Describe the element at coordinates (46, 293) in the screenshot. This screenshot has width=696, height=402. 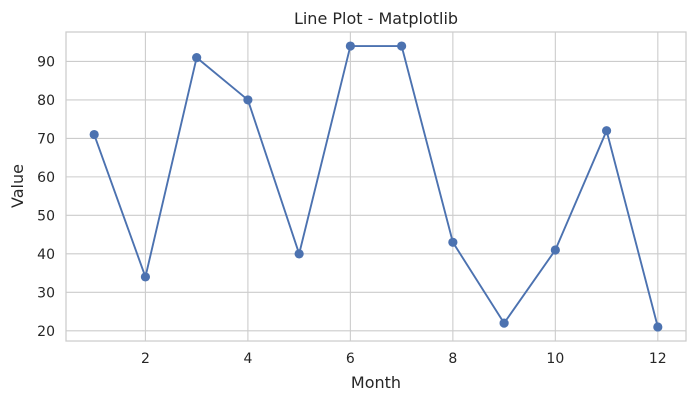
I see `y-tick-label-30: 30` at that location.